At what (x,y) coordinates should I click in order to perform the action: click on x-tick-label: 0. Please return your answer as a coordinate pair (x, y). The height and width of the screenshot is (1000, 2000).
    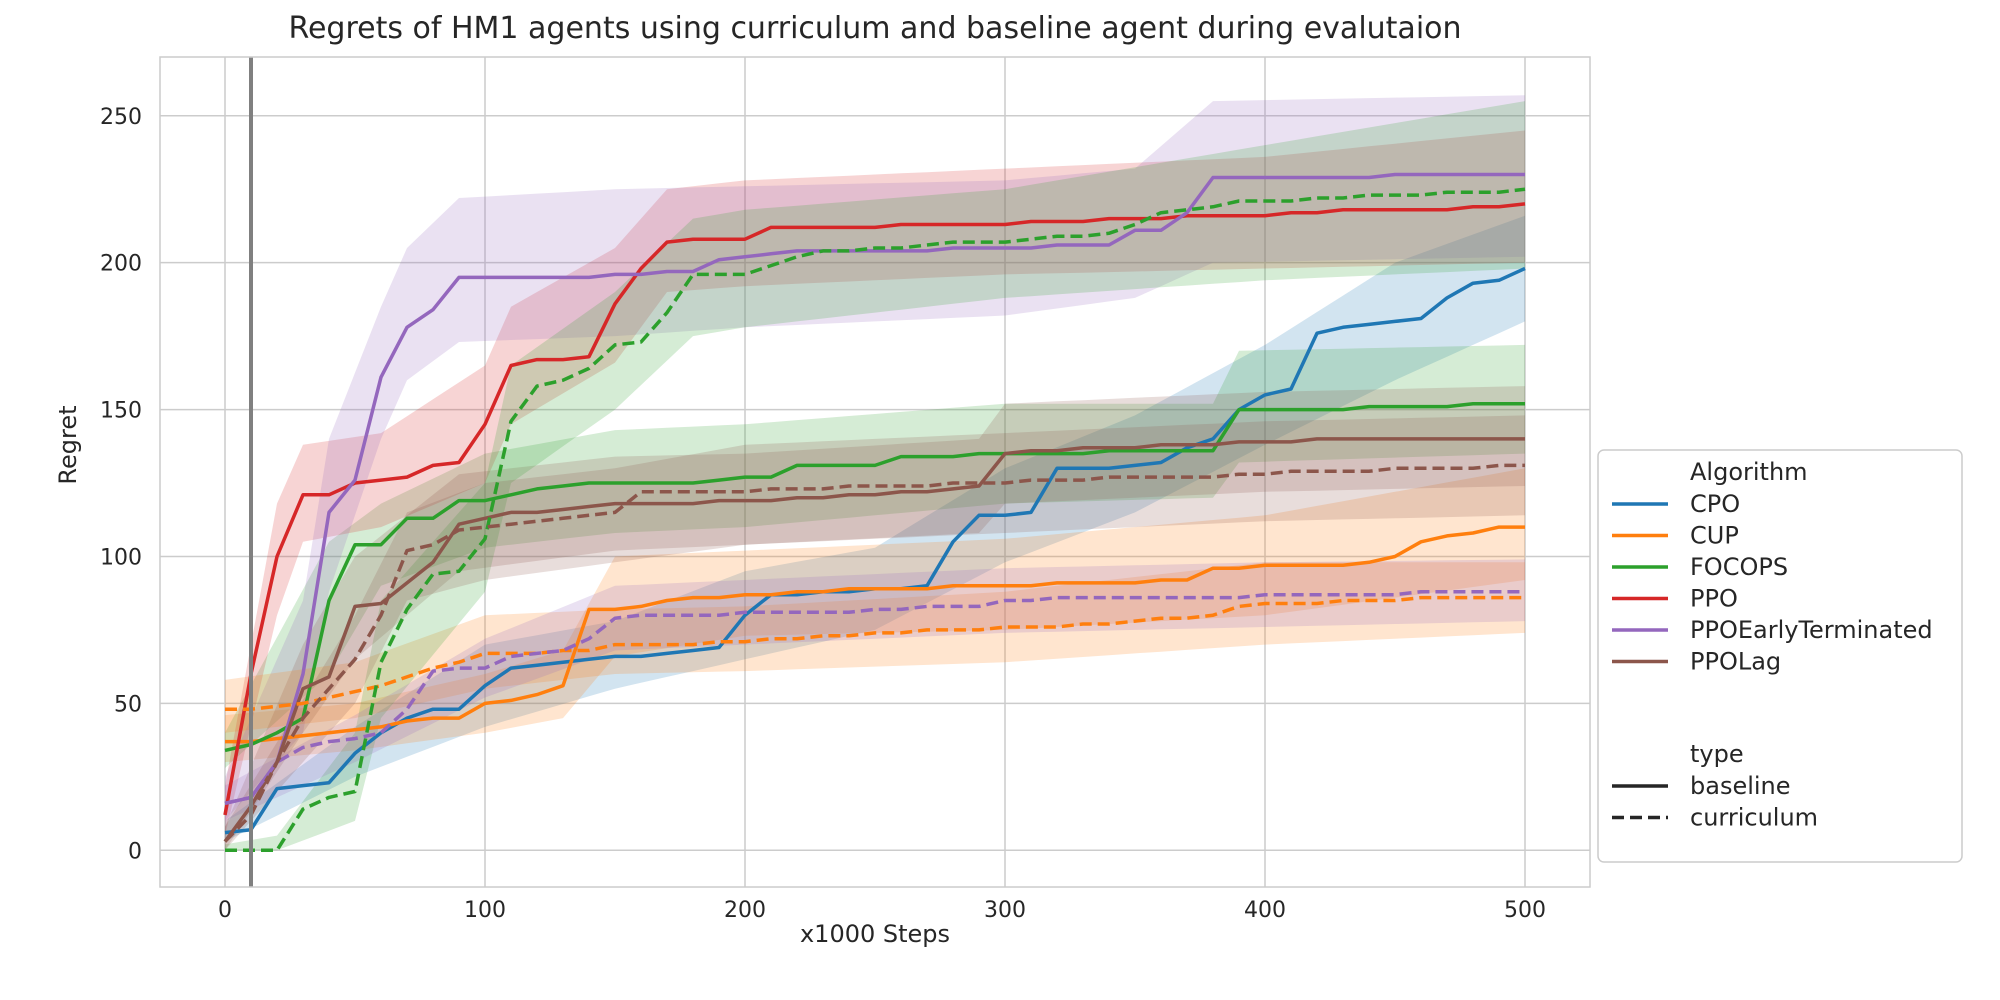
    Looking at the image, I should click on (225, 910).